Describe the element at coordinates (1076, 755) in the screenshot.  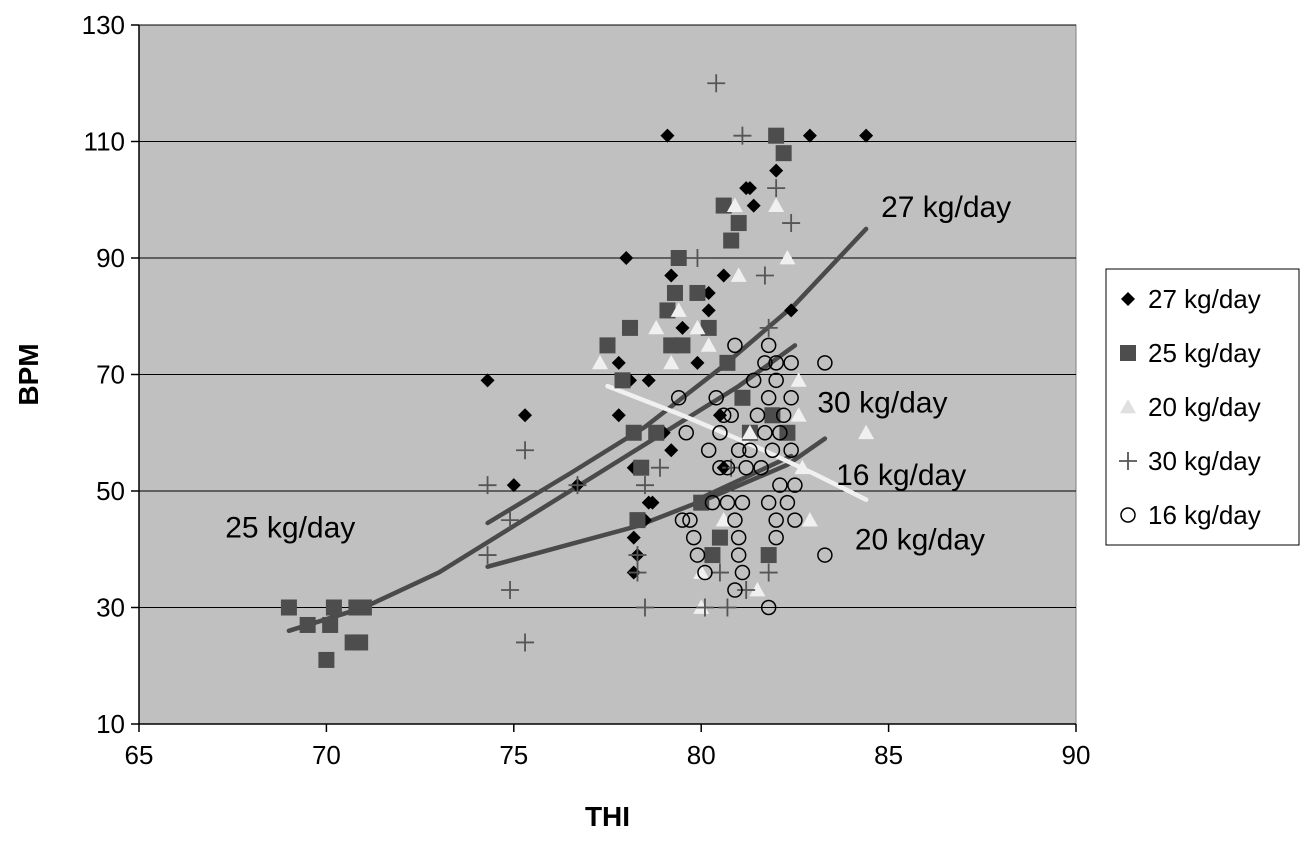
I see `x-tick-label: 90` at that location.